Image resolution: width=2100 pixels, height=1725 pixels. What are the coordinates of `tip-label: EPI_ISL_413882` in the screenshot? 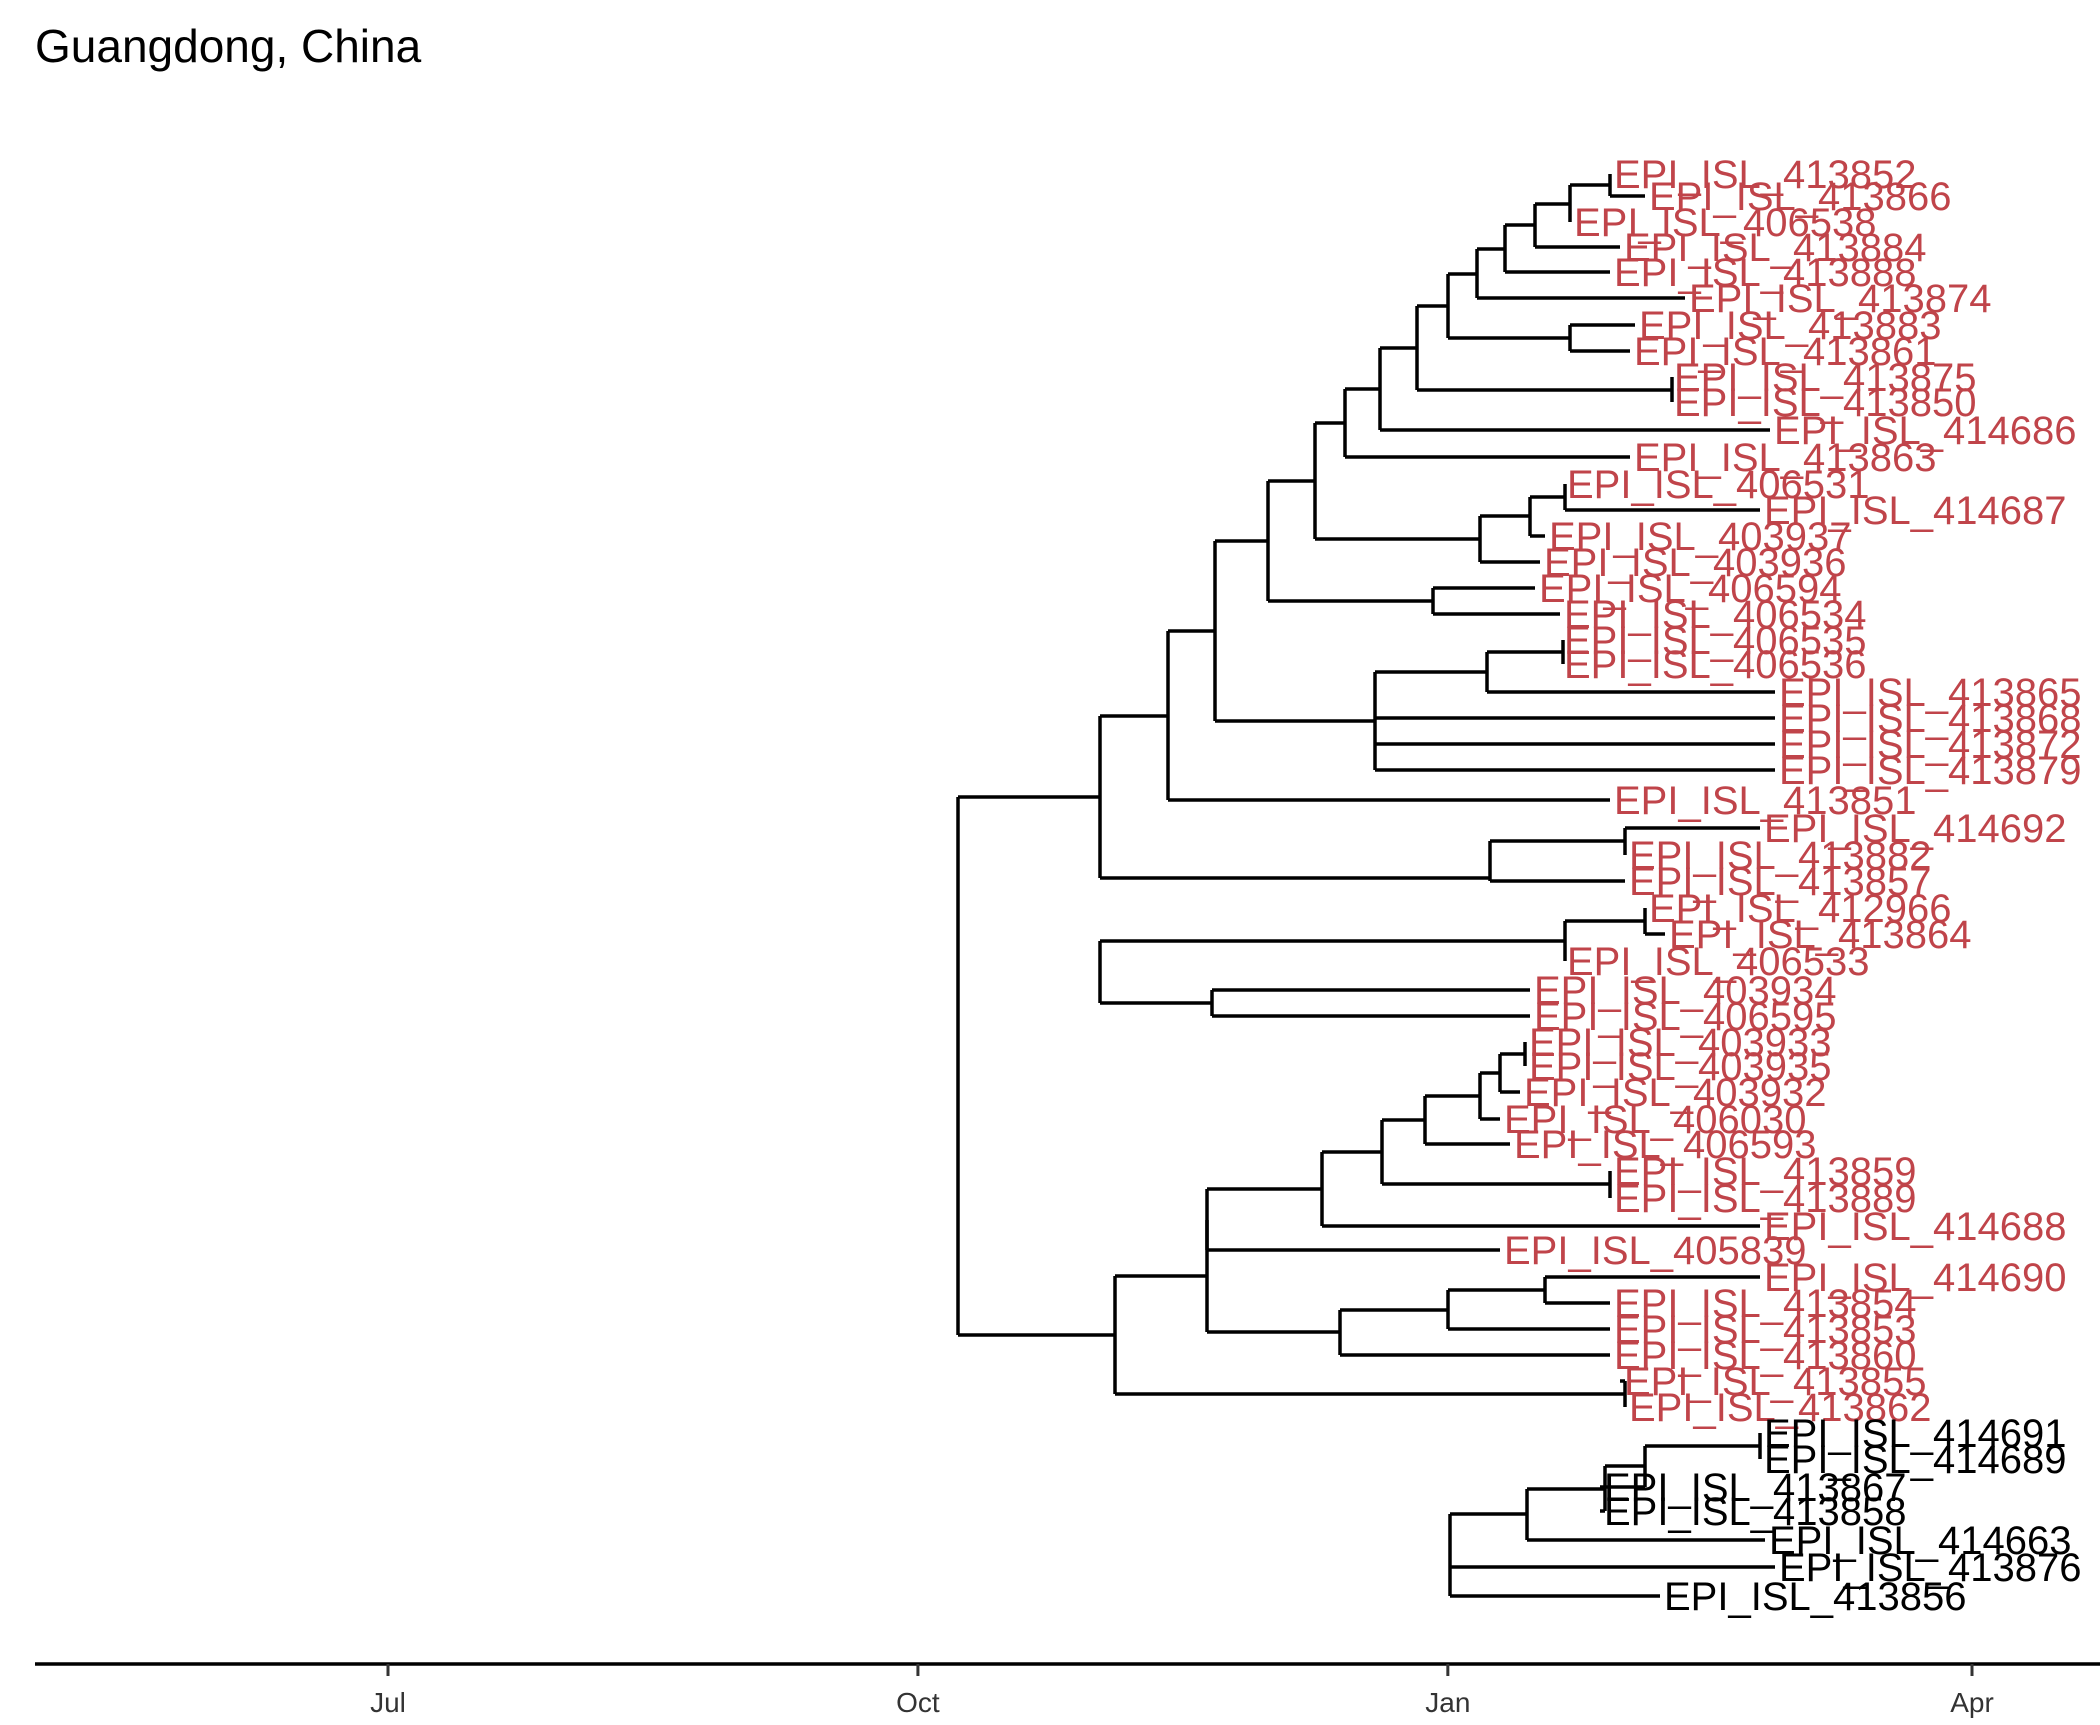 It's located at (1780, 856).